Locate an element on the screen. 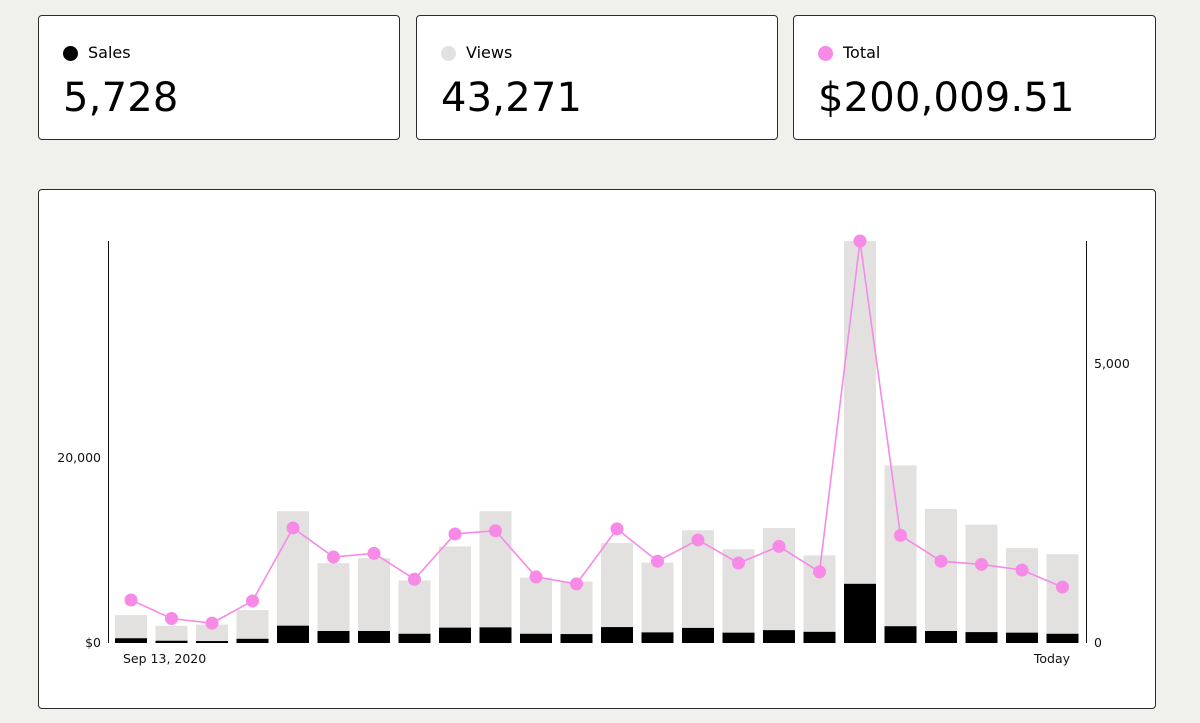 This screenshot has width=1200, height=723. sales-stat-value: 5,728 is located at coordinates (121, 98).